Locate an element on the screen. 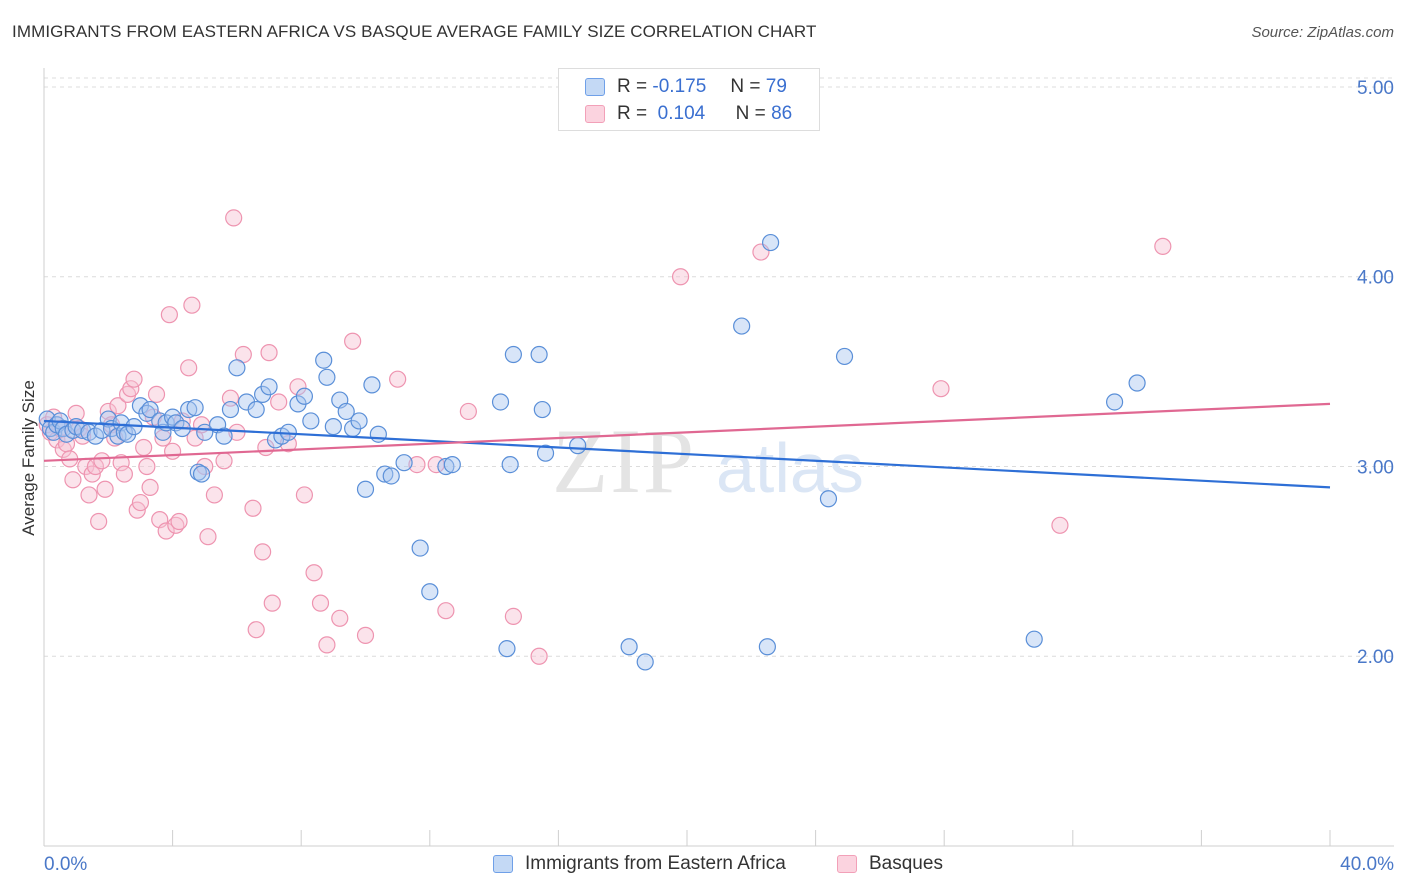 The height and width of the screenshot is (892, 1406). bottom-legend-basques: Basques is located at coordinates (890, 864).